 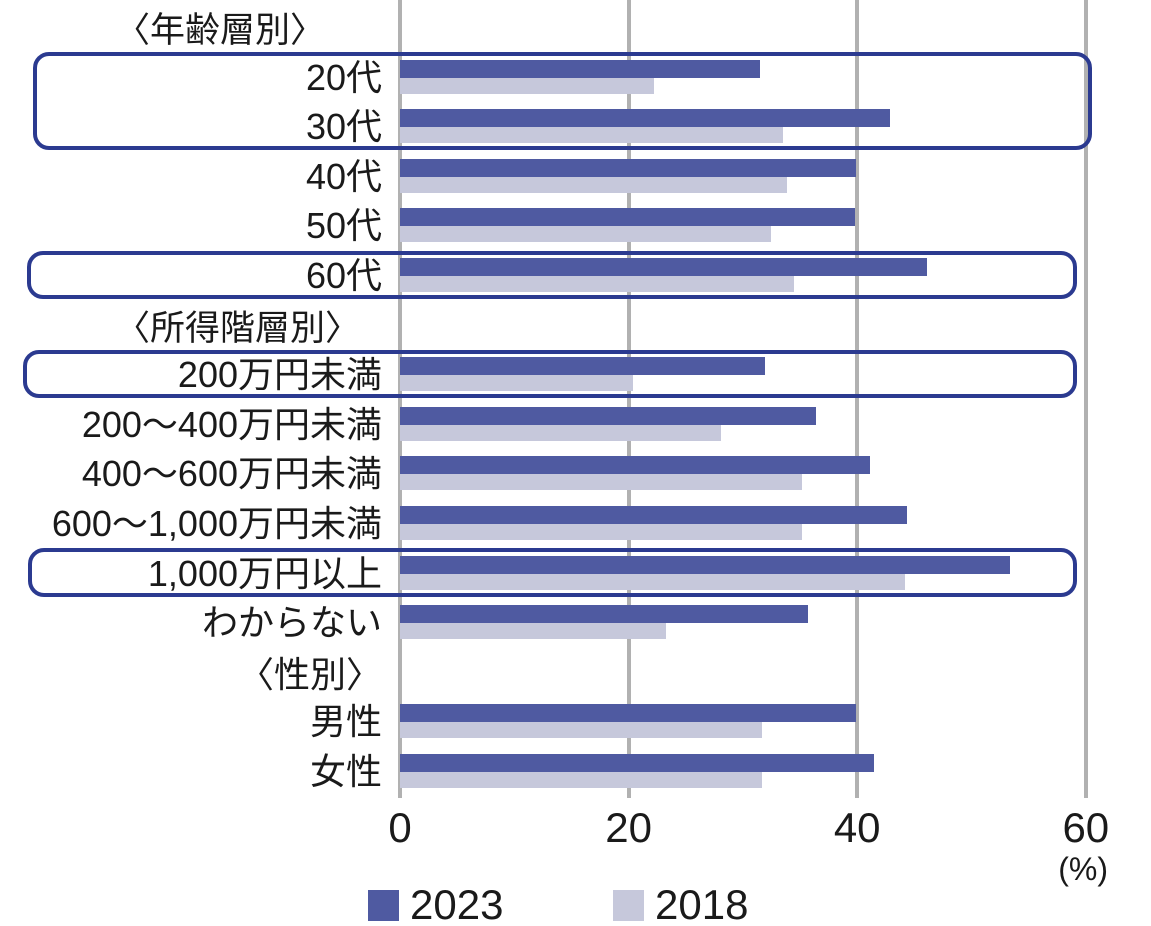 What do you see at coordinates (345, 722) in the screenshot?
I see `row-label: 男性` at bounding box center [345, 722].